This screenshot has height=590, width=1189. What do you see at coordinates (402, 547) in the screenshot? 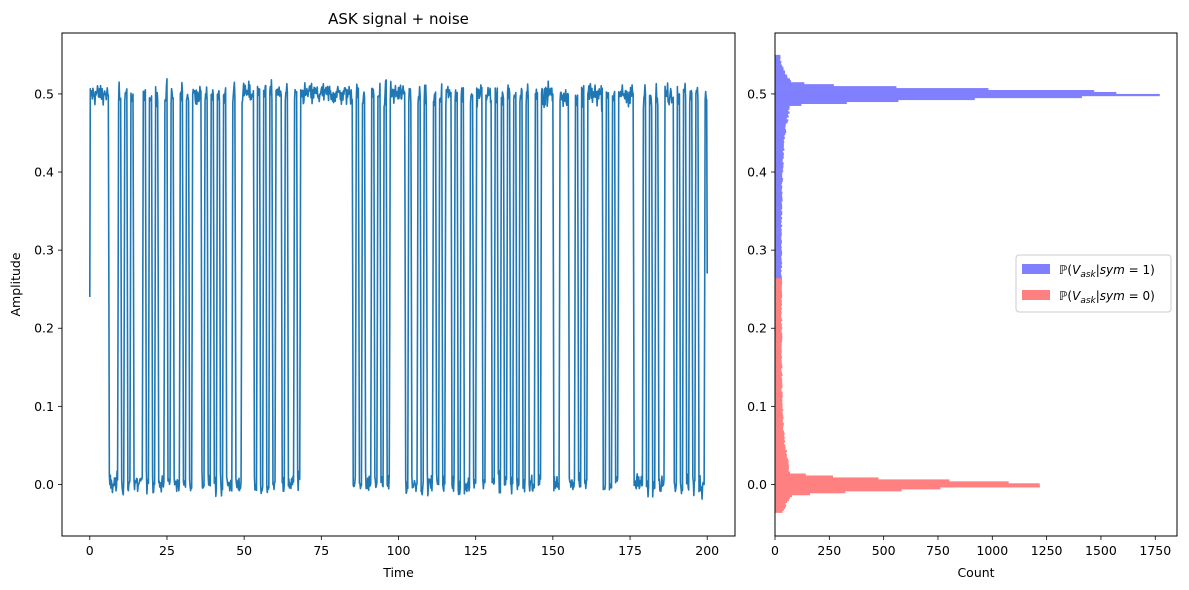
I see `signal-x-ticks: 0 25 50 75 100 125 150 175 200` at bounding box center [402, 547].